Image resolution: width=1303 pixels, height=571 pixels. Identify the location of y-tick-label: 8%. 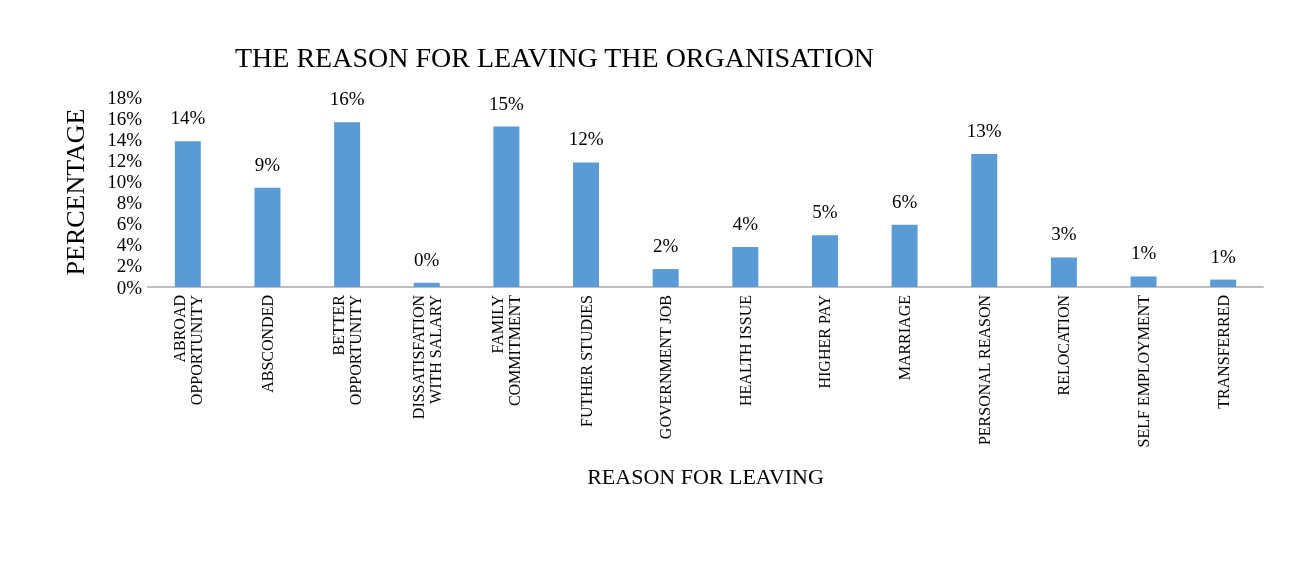
(129, 203).